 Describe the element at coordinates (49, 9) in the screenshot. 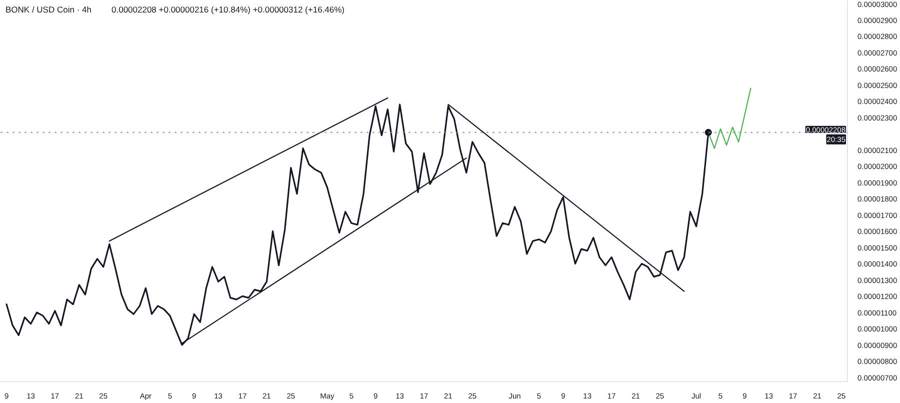

I see `text: BONK / USD Coin · 4h` at that location.